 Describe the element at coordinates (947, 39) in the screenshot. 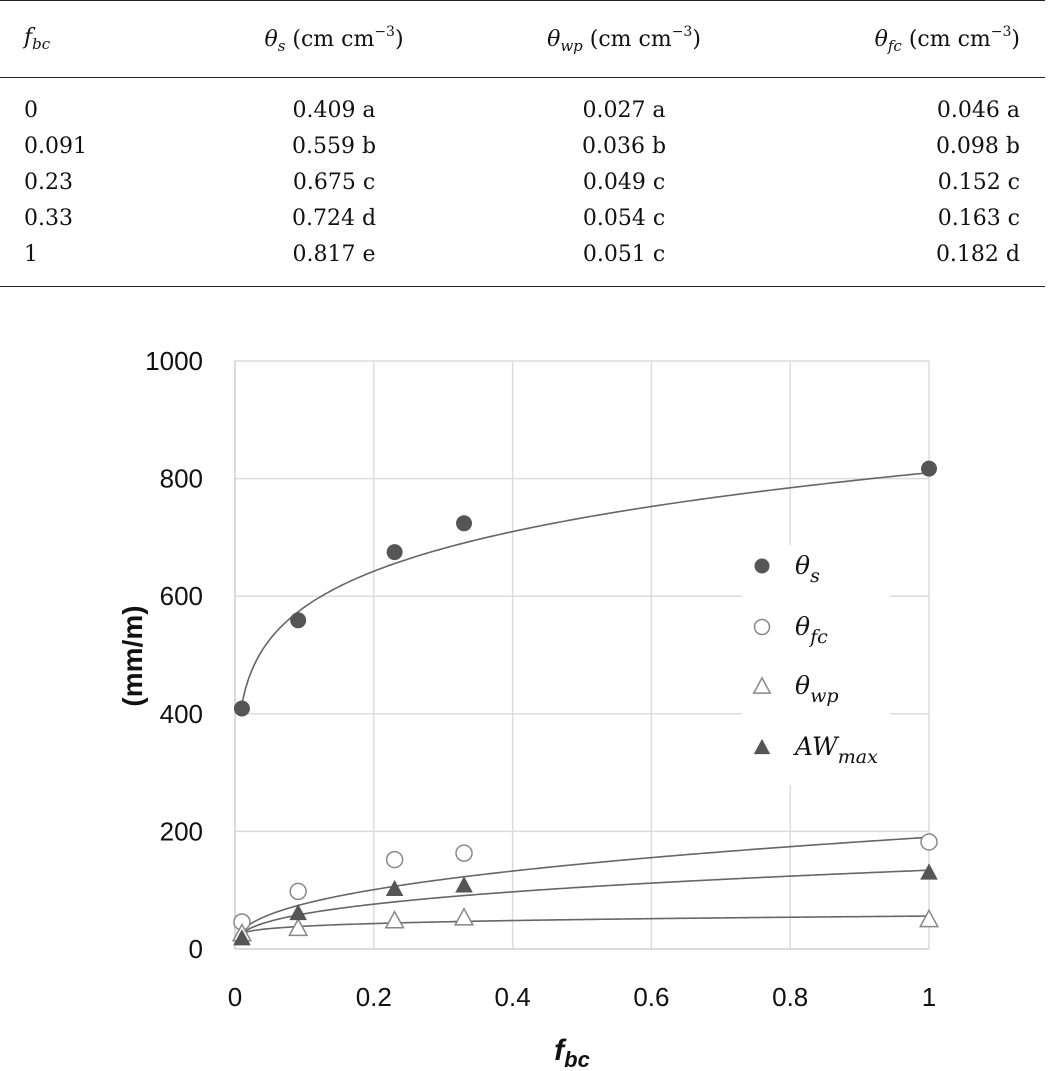

I see `col-header-theta-fc: θfc (cm cm−3)` at that location.